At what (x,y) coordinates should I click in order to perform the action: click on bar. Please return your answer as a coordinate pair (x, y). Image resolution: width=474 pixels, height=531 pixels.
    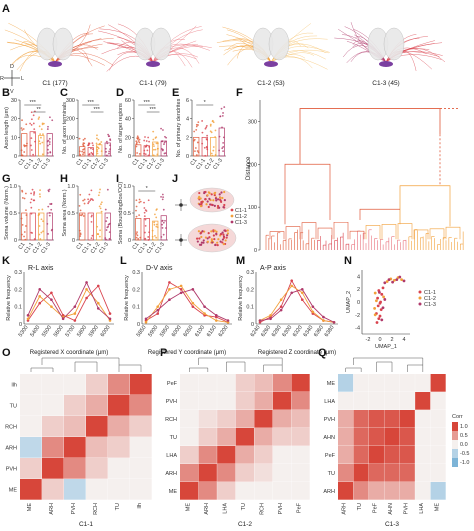
    Looking at the image, I should click on (146, 229).